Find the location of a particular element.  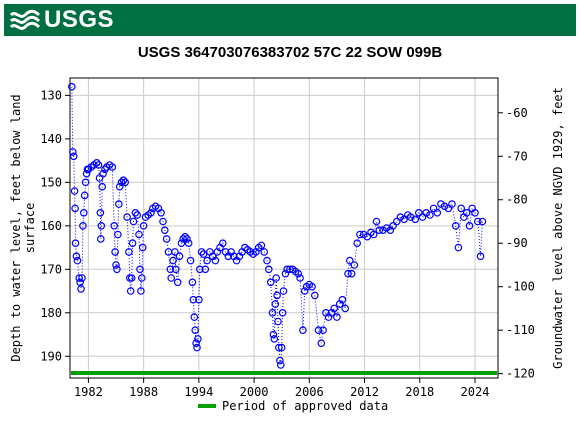

y-left-axis-label-line2: surface is located at coordinates (30, 228).